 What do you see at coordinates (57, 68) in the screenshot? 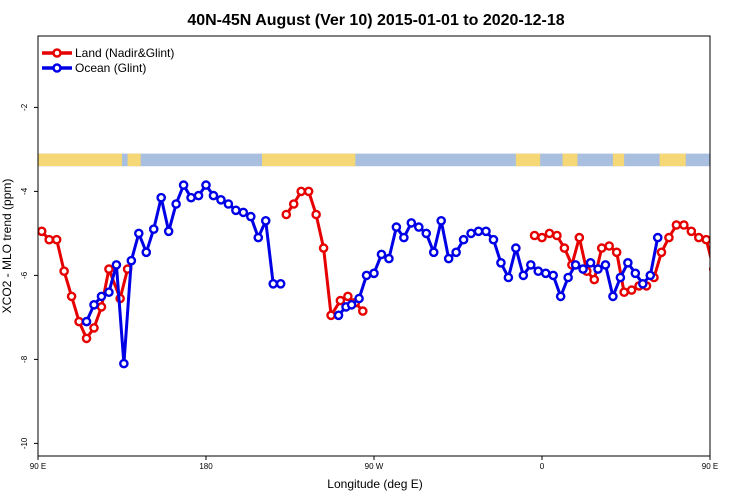
I see `legend-swatch-ocean-marker` at bounding box center [57, 68].